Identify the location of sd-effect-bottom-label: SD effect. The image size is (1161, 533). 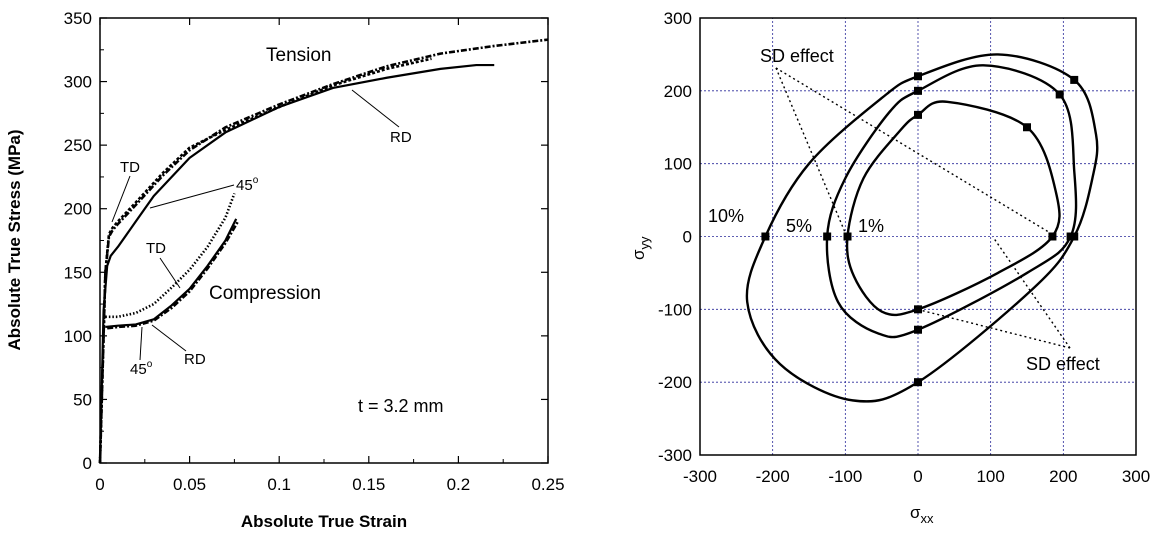
(1063, 364).